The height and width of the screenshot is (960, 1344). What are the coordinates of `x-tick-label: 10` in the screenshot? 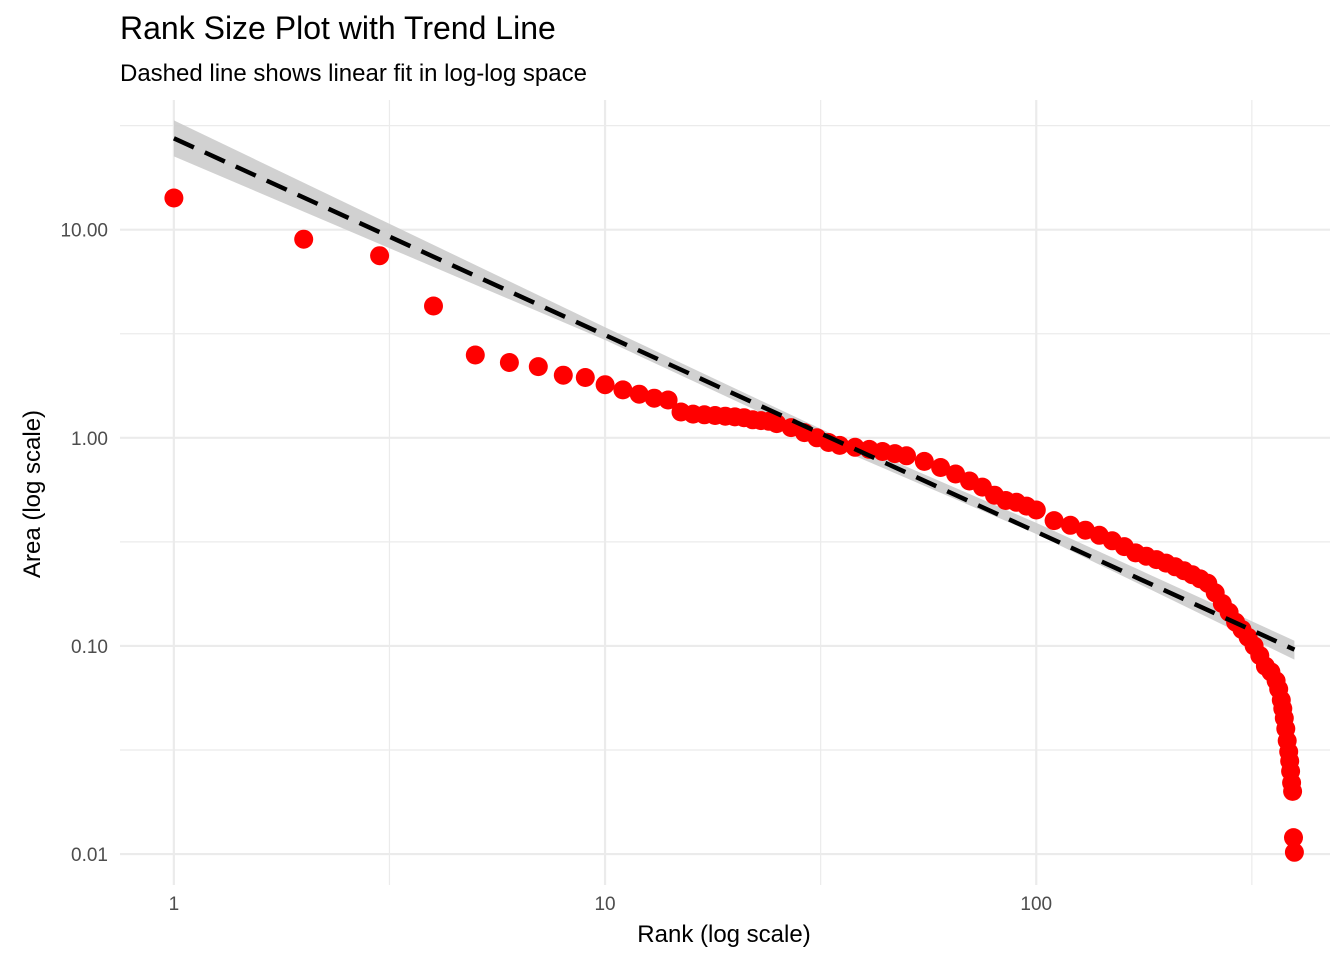 It's located at (604, 904).